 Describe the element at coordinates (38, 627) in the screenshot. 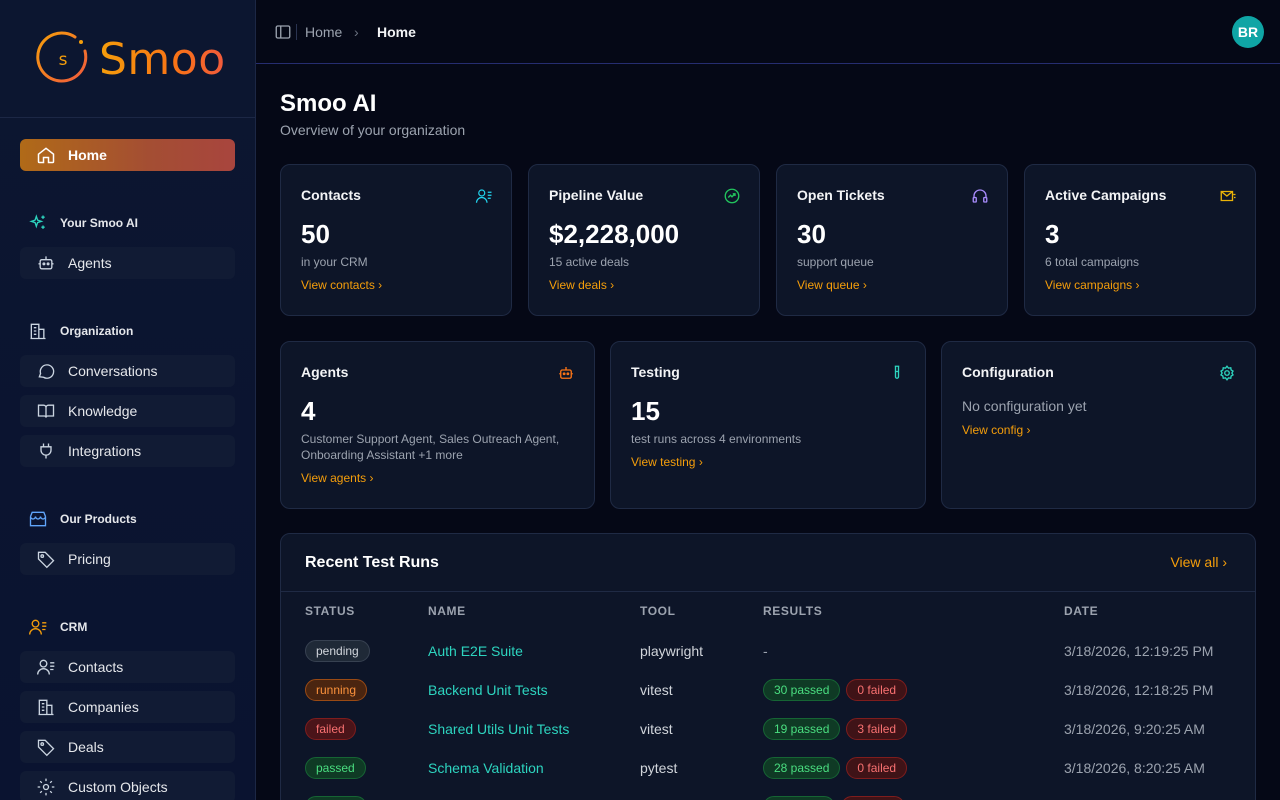

I see `contacts-list-icon` at that location.